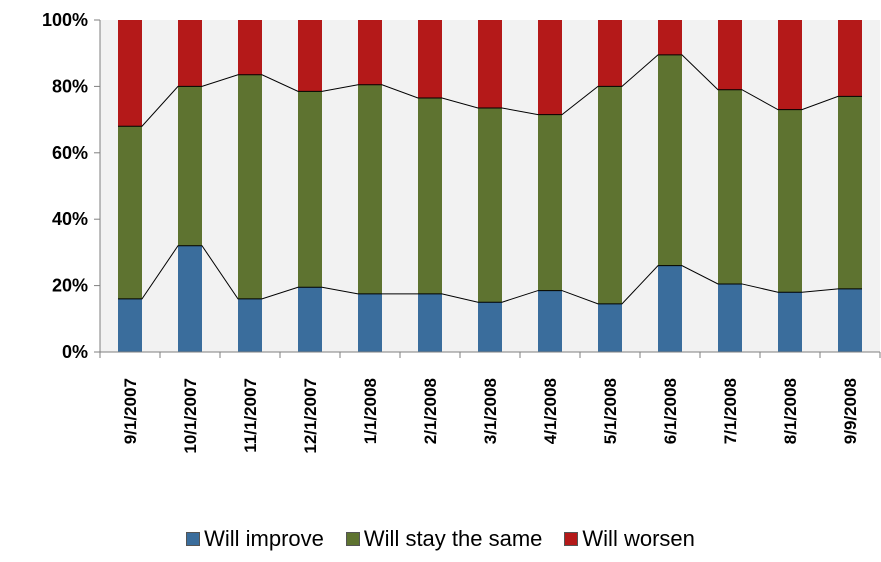  Describe the element at coordinates (670, 411) in the screenshot. I see `x-tick-label: 6/1/2008` at that location.